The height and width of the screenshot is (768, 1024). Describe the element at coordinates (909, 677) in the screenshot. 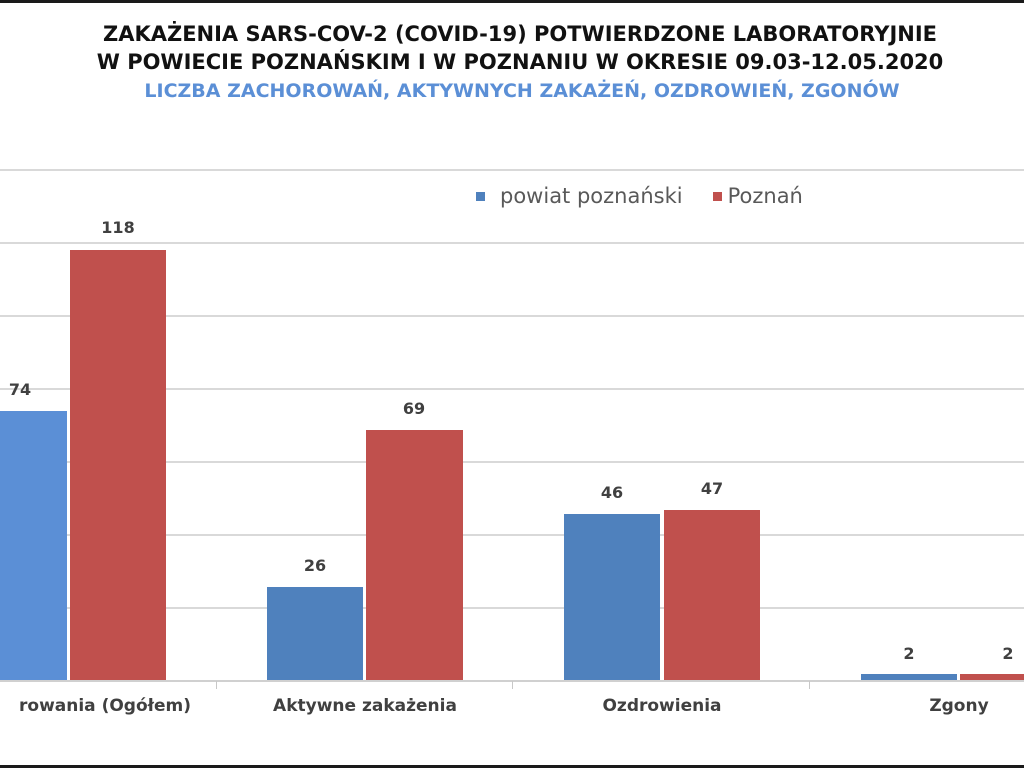

I see `bar-zgony-powiat` at that location.